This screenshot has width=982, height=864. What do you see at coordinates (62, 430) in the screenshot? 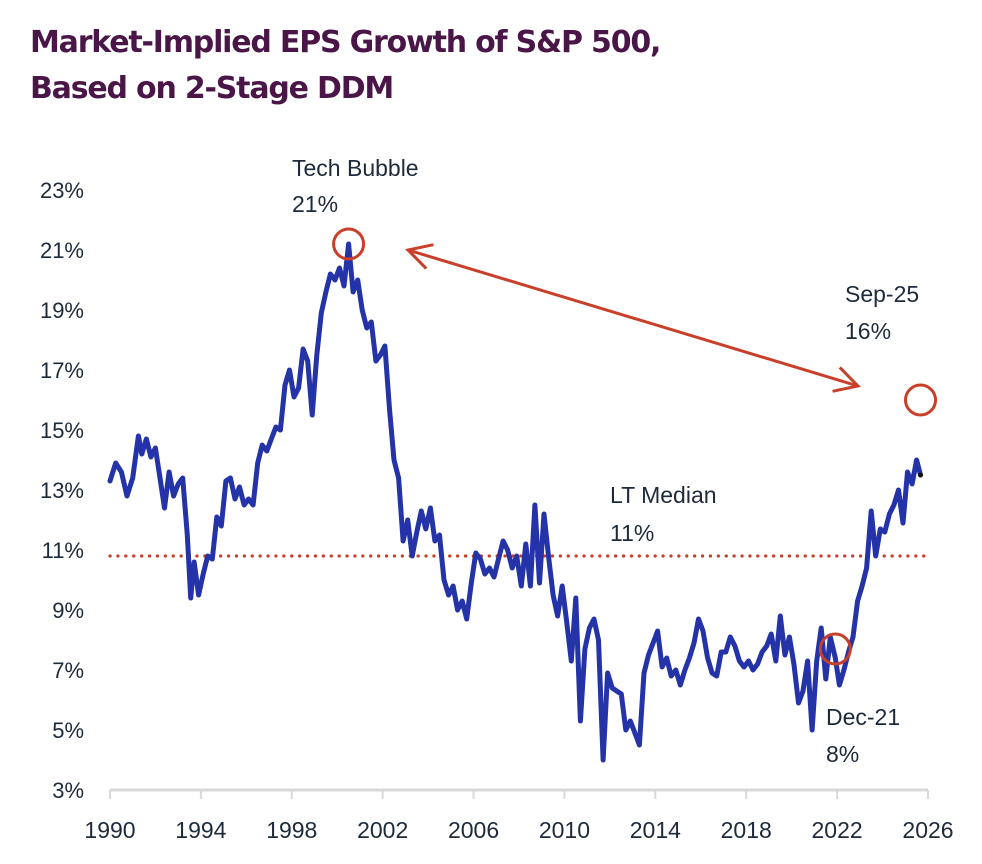
I see `y-tick-label: 15%` at bounding box center [62, 430].